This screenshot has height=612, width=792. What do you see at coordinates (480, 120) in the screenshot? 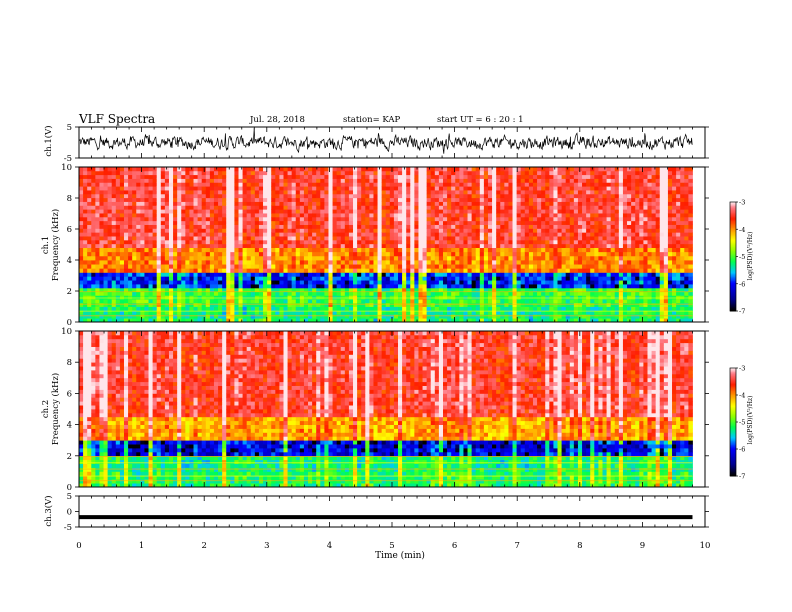
I see `start-time-label: start UT = 6 : 20 : 1` at bounding box center [480, 120].